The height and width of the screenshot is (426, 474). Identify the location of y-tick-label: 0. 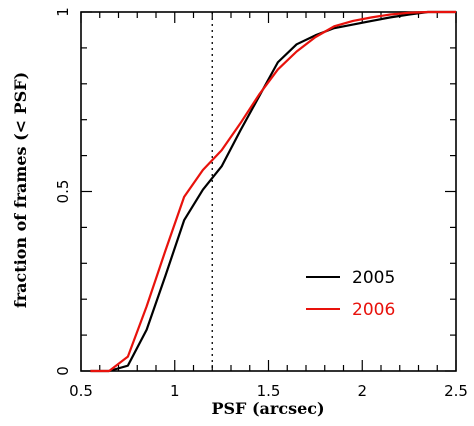
(63, 371).